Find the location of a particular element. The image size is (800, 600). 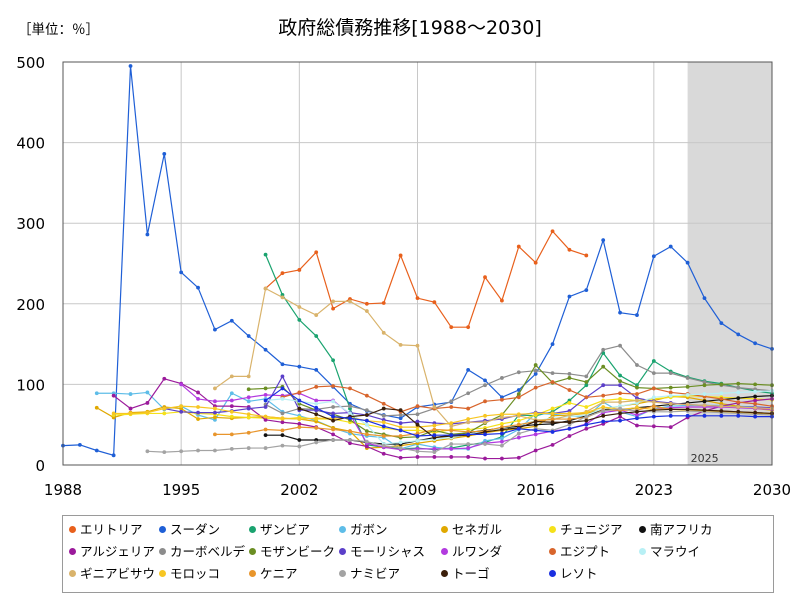

series-group is located at coordinates (442, 414).